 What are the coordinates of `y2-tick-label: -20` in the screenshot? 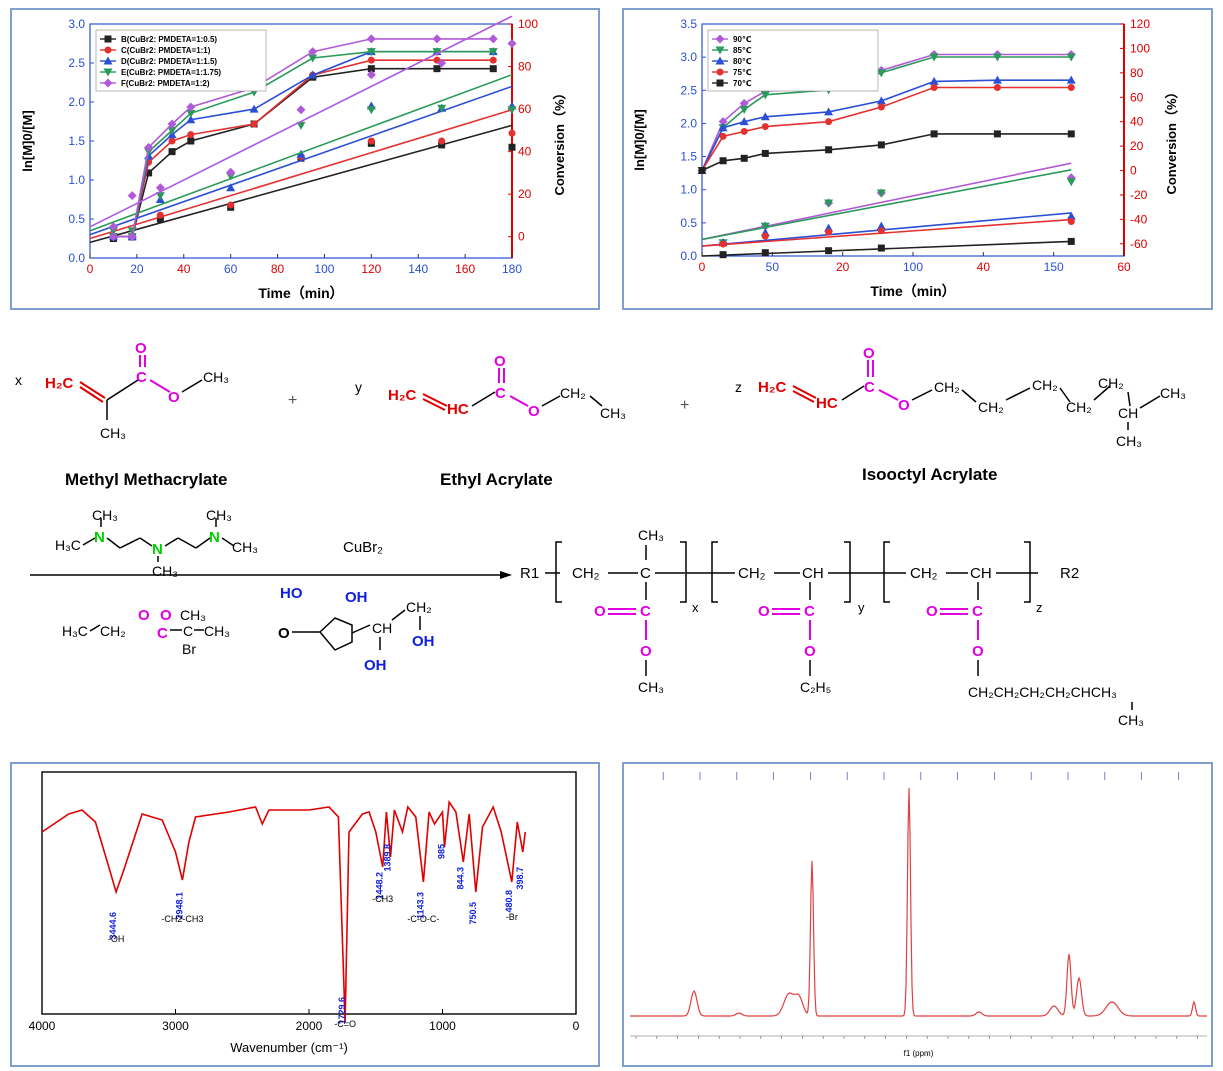 It's located at (1139, 195).